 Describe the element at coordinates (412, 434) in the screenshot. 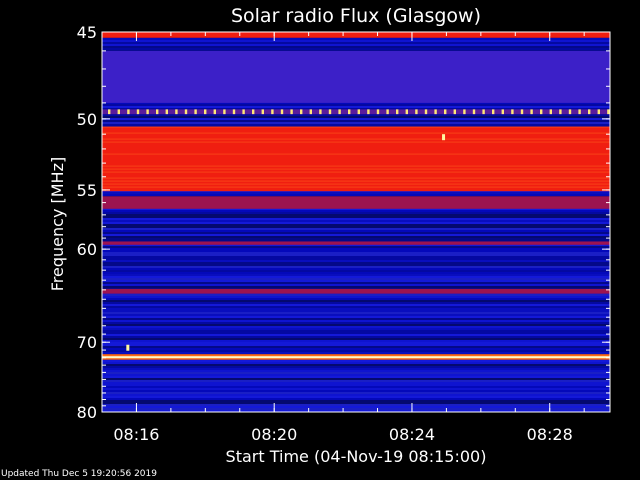

I see `x-tick-label: 08:24` at that location.